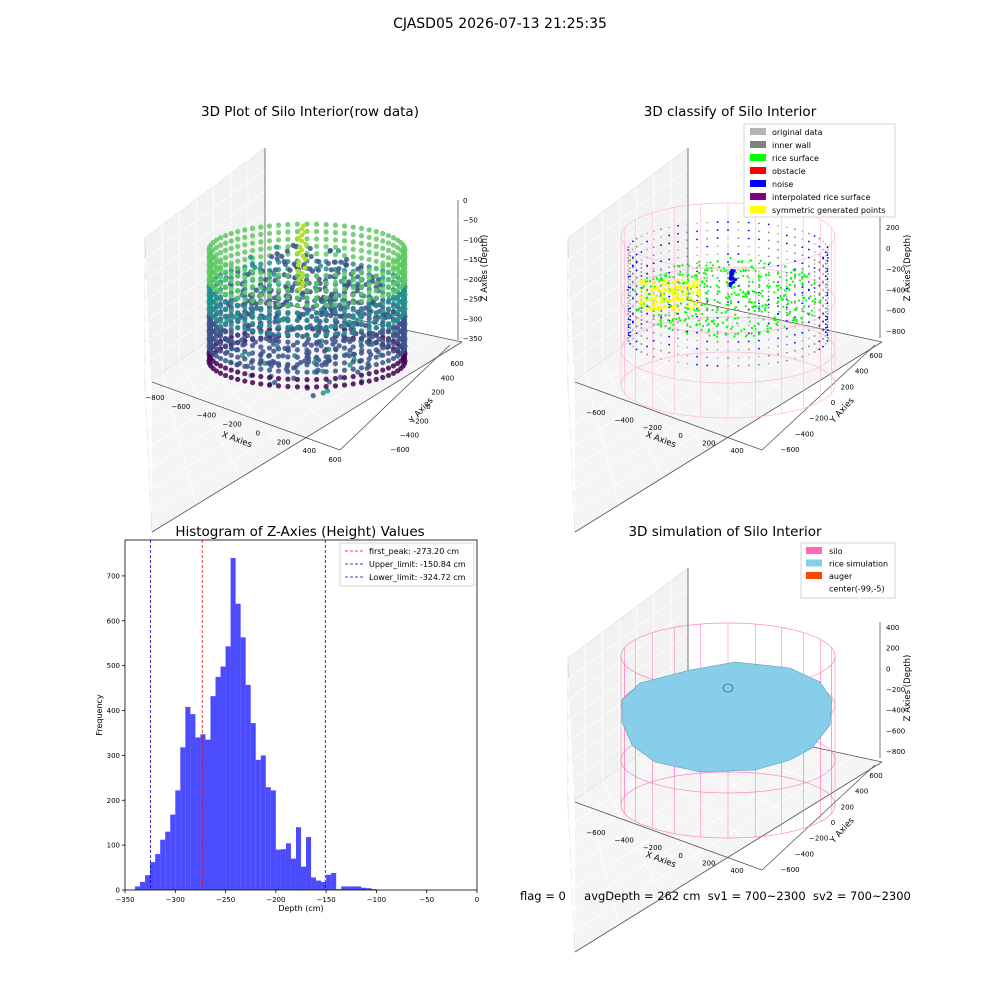 Image resolution: width=1000 pixels, height=1000 pixels. What do you see at coordinates (465, 201) in the screenshot?
I see `p1-z-tick: 0` at bounding box center [465, 201].